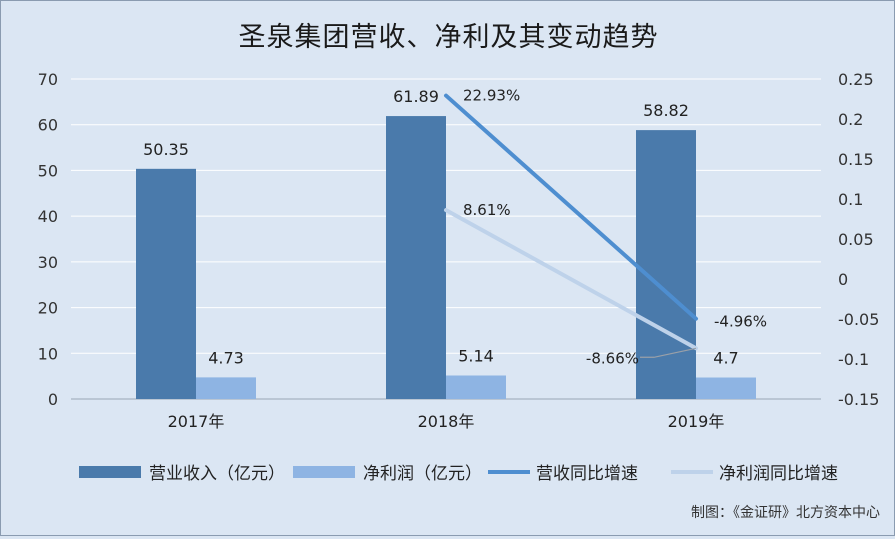  What do you see at coordinates (48, 308) in the screenshot?
I see `y-left-tick-label: 20` at bounding box center [48, 308].